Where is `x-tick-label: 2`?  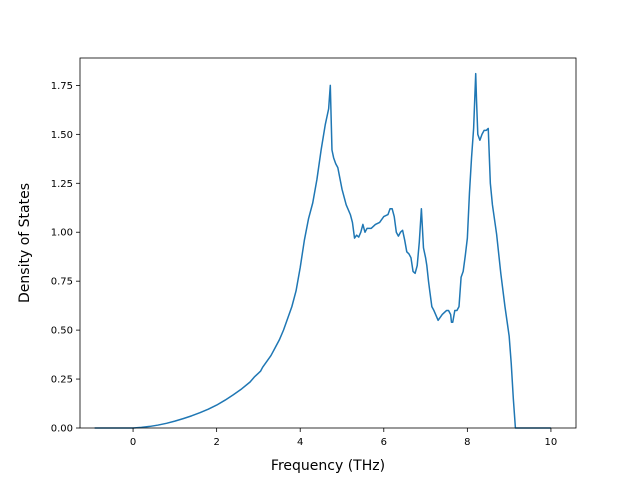 x-tick-label: 2 is located at coordinates (216, 442).